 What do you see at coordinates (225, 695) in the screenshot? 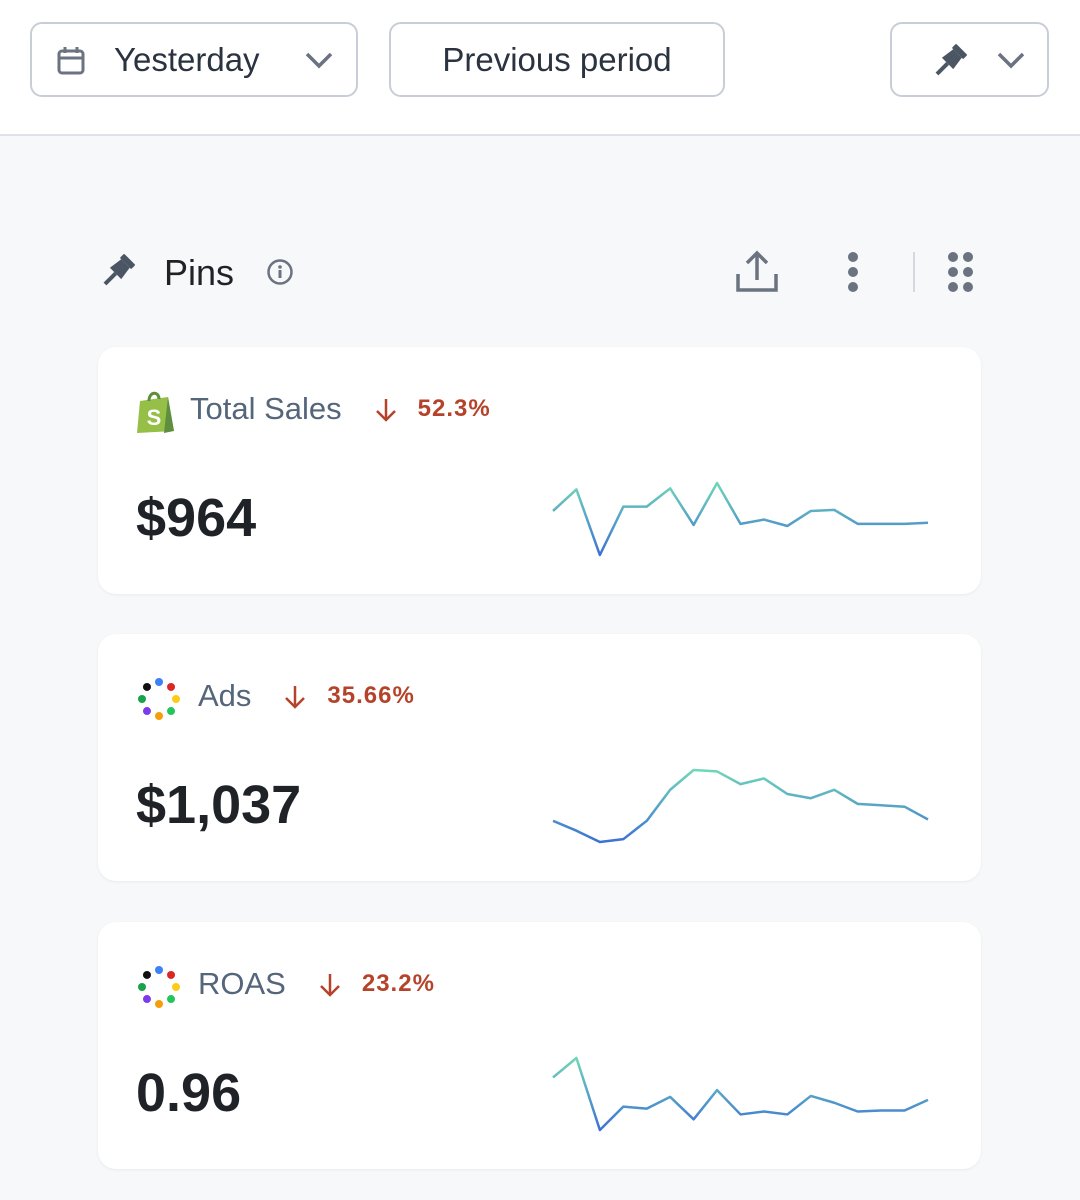
I see `metric-title: Ads` at bounding box center [225, 695].